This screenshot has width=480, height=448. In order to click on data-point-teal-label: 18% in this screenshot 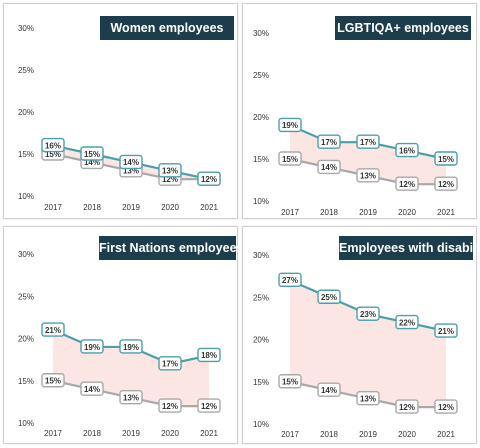, I will do `click(209, 355)`.